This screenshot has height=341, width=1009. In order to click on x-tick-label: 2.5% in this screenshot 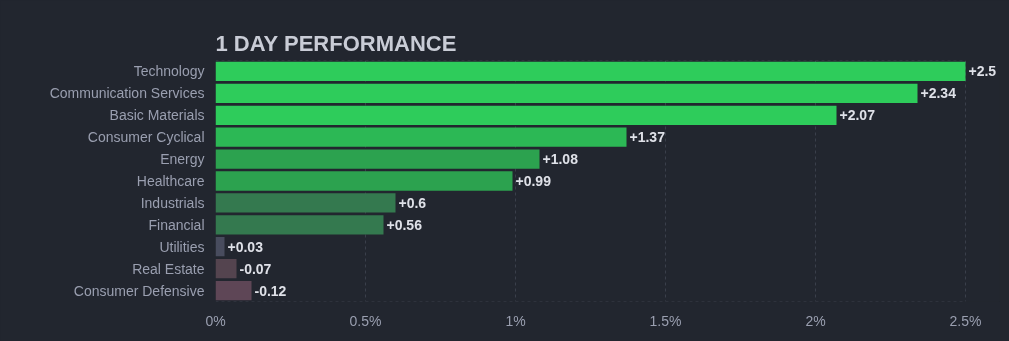, I will do `click(965, 320)`.